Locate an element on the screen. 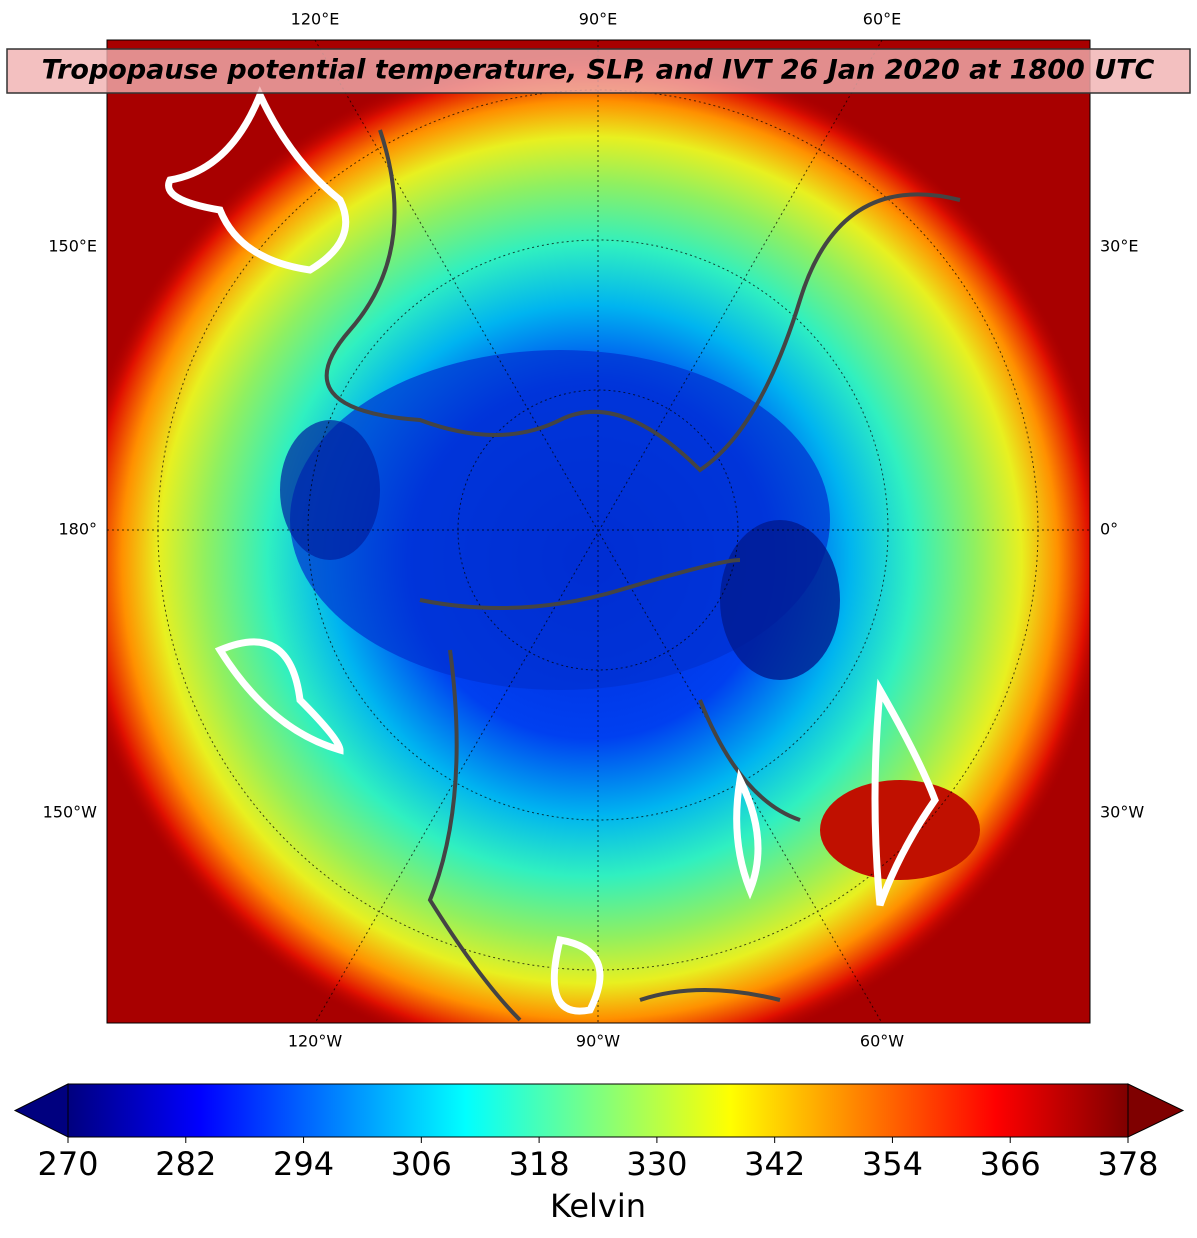 The width and height of the screenshot is (1197, 1238). colorbar: 270 282 294 306 318 330 342 354 366 378 Kelvin is located at coordinates (599, 1154).